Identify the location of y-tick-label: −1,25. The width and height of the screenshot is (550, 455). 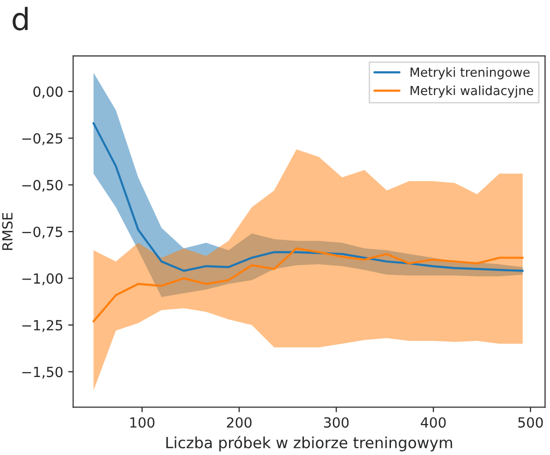
(42, 326).